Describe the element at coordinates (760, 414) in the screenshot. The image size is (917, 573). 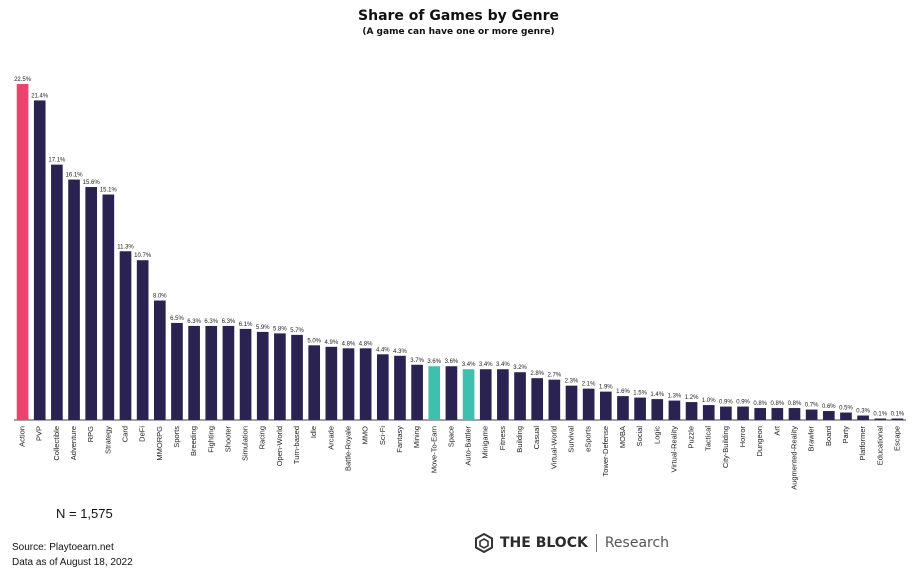
I see `bar-dungeon` at that location.